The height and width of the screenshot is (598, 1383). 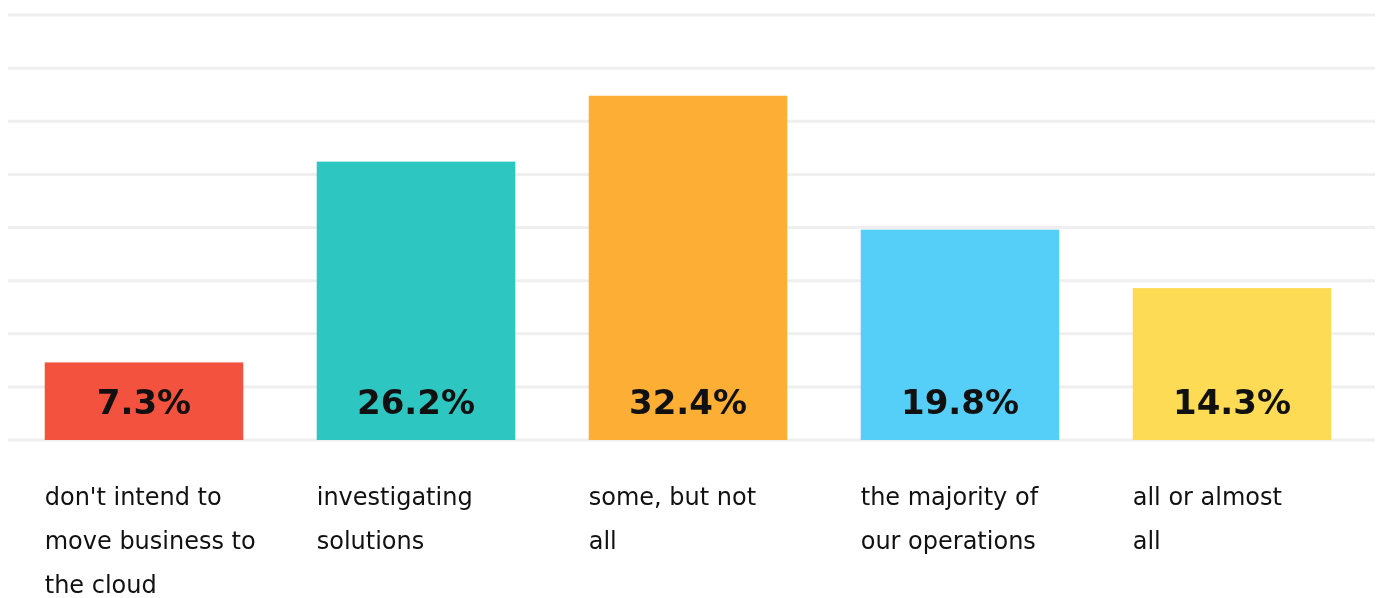 I want to click on x-tick-label: don't intend to move business to the cloud, so click(x=150, y=540).